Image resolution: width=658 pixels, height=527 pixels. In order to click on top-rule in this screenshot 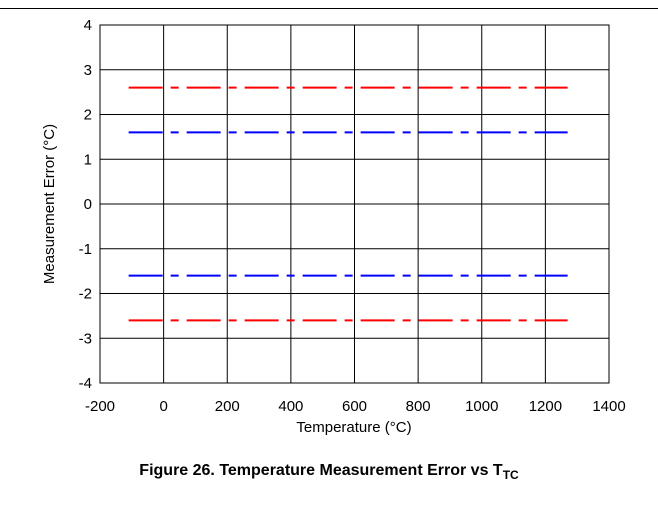, I will do `click(329, 8)`.